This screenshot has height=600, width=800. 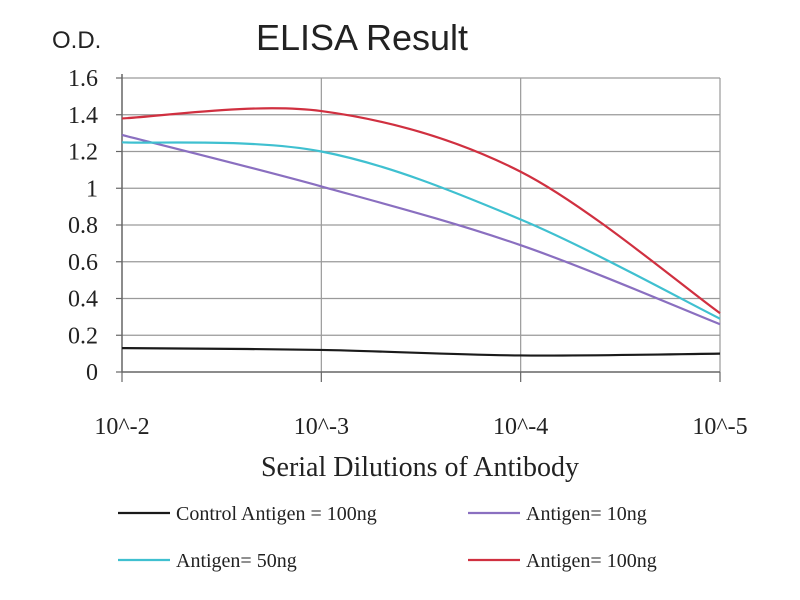 I want to click on legend-label: Control Antigen = 100ng, so click(x=276, y=514).